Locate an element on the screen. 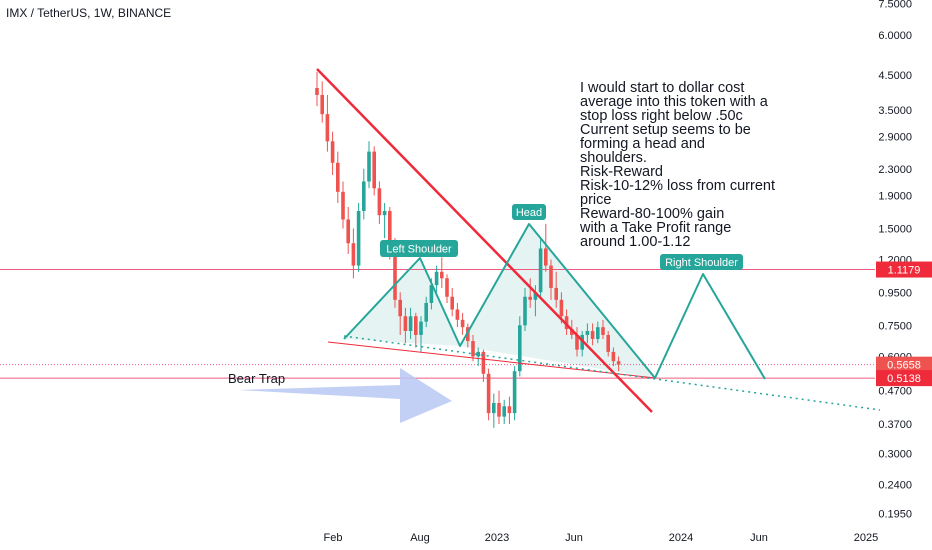 Image resolution: width=932 pixels, height=550 pixels. note-line: I would start to dollar cost is located at coordinates (662, 88).